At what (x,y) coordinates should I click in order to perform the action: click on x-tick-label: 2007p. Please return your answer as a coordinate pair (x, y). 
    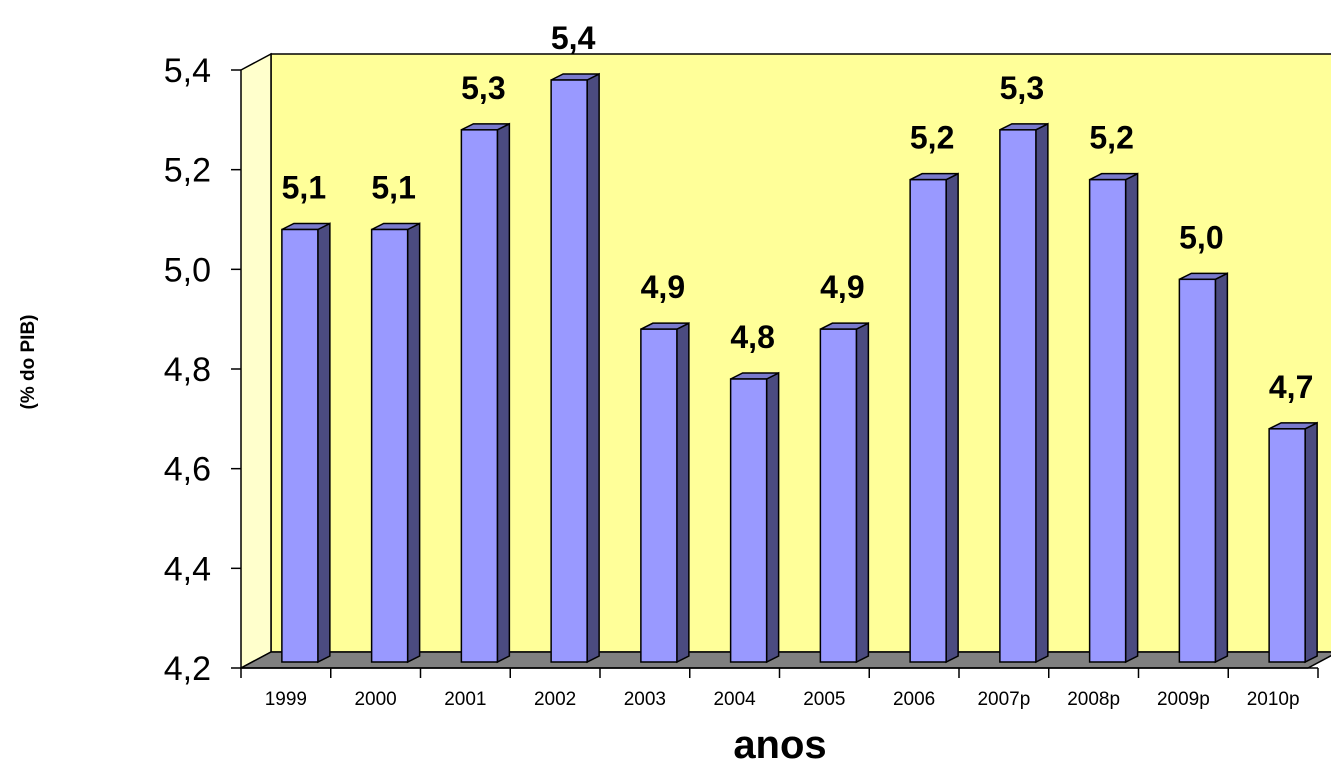
    Looking at the image, I should click on (1003, 699).